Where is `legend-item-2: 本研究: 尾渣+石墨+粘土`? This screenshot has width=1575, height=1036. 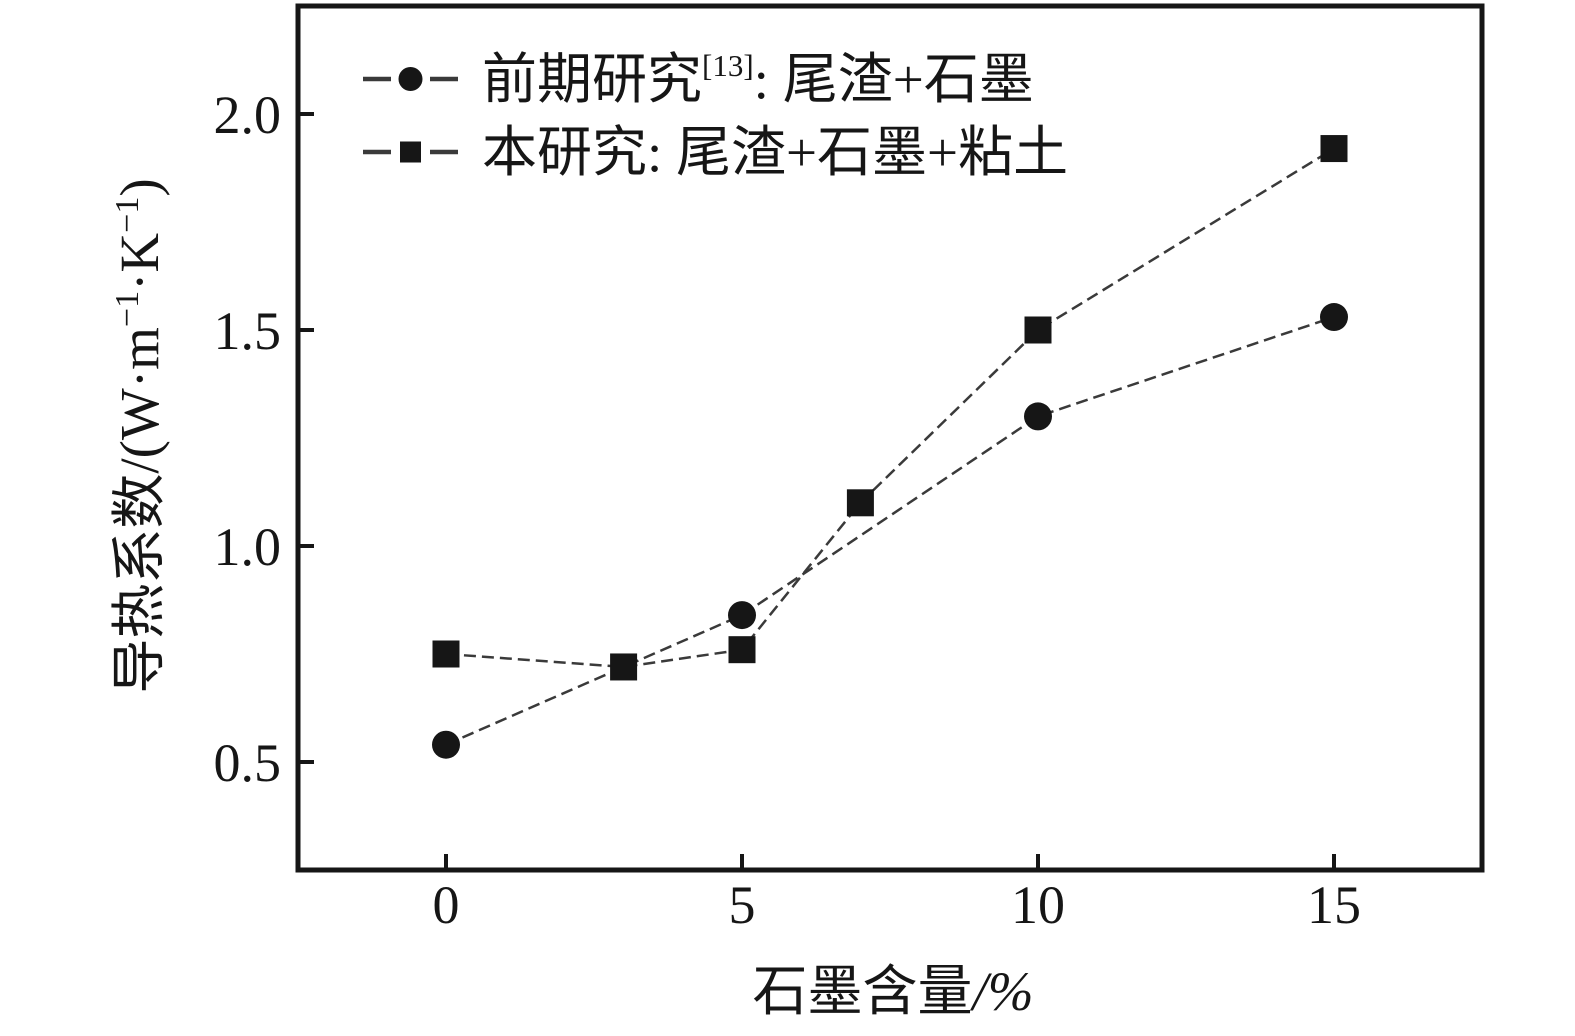 legend-item-2: 本研究: 尾渣+石墨+粘土 is located at coordinates (715, 152).